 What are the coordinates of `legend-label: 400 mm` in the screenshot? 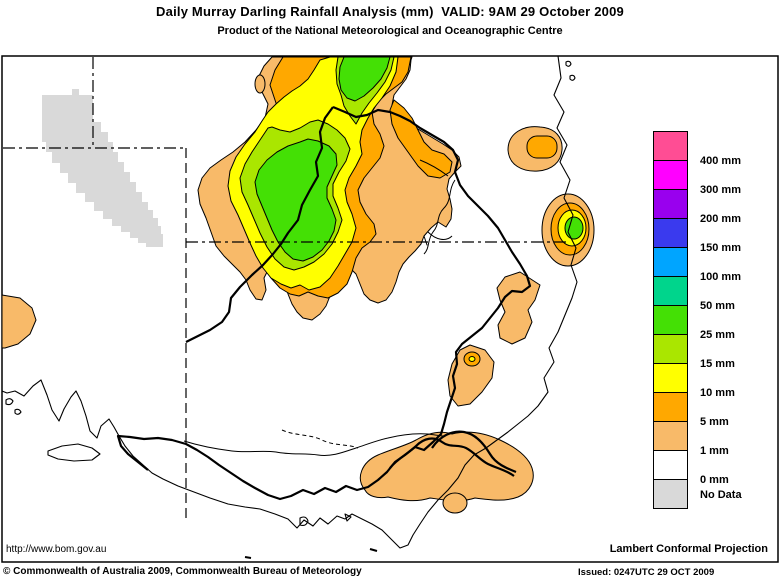 It's located at (720, 161).